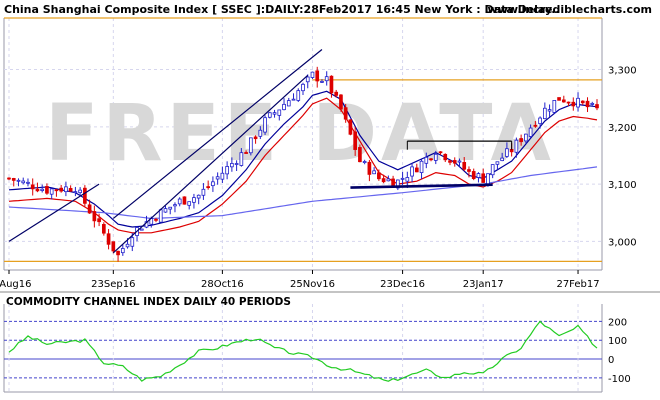 The image size is (660, 400). I want to click on price-tick-label: 3,300, so click(622, 71).